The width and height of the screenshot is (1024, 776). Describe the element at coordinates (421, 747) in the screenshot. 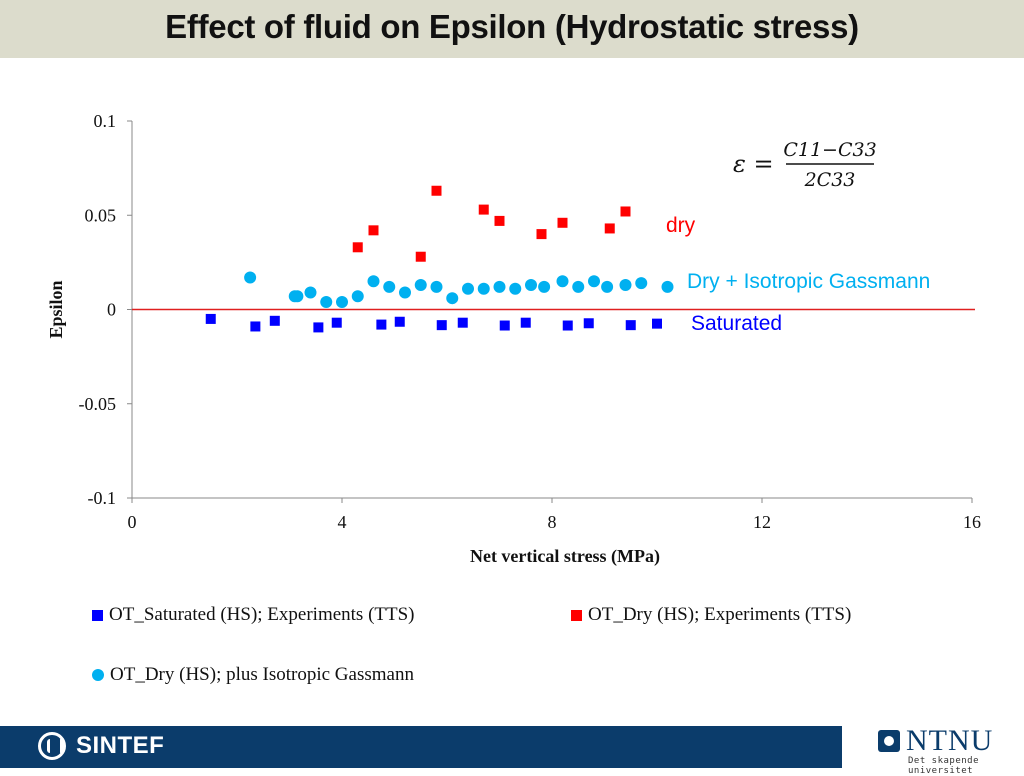

I see `footer-bar: SINTEF` at that location.